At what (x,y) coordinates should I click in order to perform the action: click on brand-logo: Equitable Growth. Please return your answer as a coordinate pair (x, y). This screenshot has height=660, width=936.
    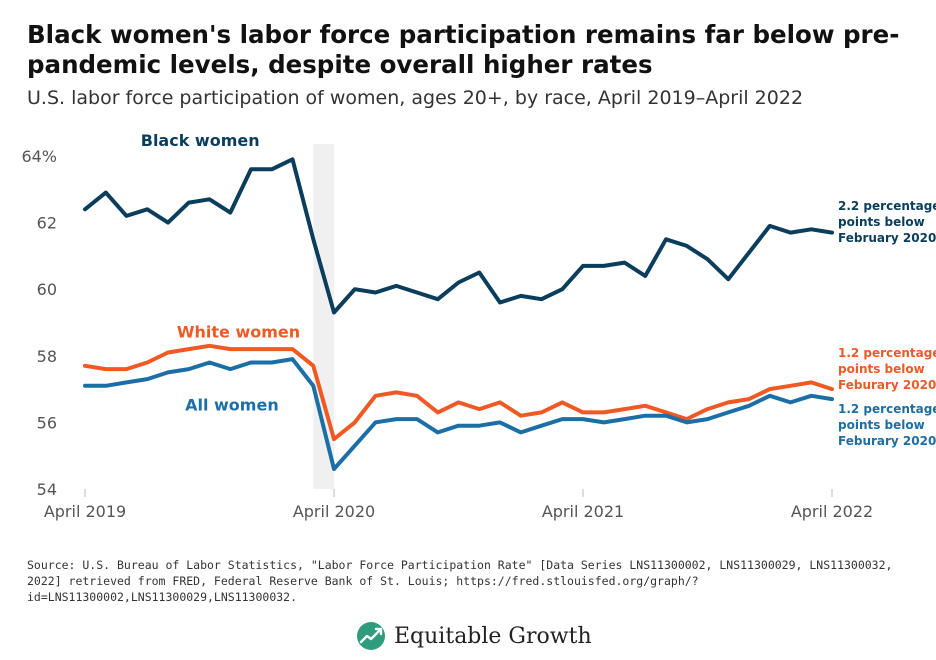
    Looking at the image, I should click on (474, 636).